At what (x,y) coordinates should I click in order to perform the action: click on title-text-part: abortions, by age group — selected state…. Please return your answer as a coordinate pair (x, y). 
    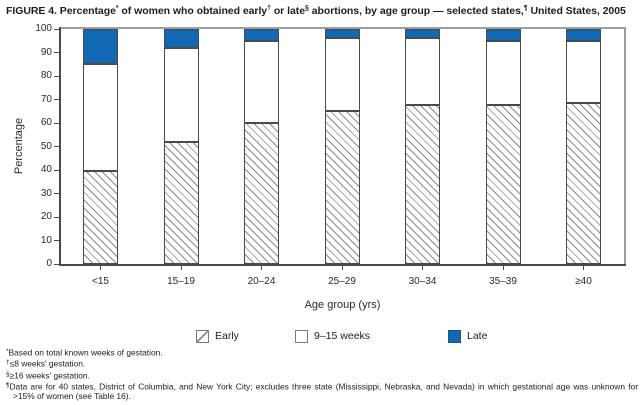
    Looking at the image, I should click on (416, 11).